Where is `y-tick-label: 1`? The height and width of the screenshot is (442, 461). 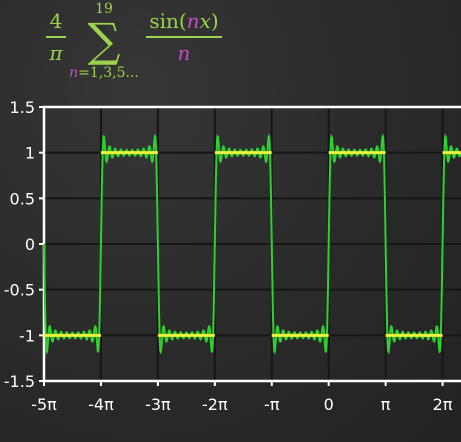 y-tick-label: 1 is located at coordinates (30, 153).